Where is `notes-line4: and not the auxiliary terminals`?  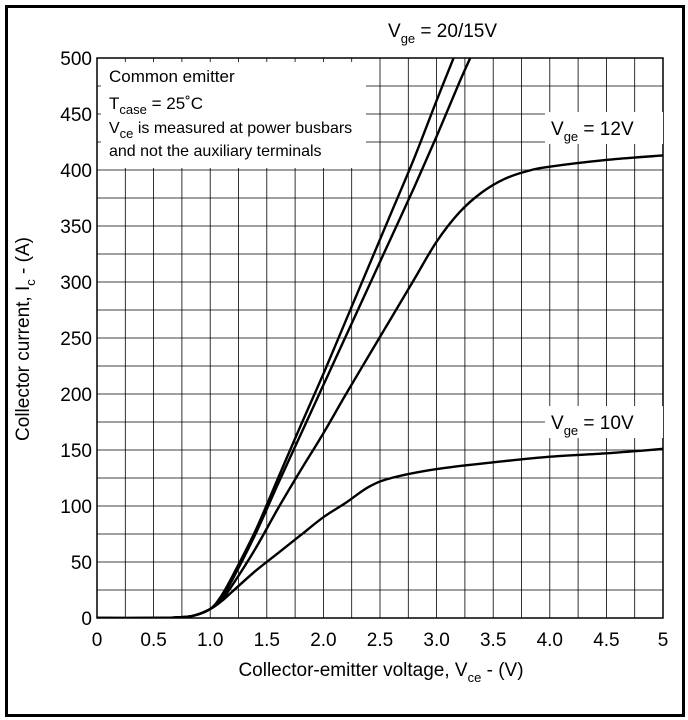
notes-line4: and not the auxiliary terminals is located at coordinates (215, 151).